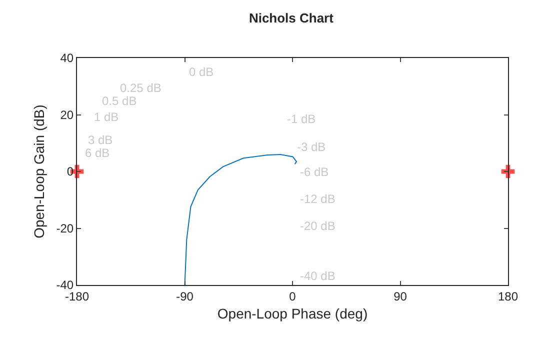 Image resolution: width=560 pixels, height=337 pixels. I want to click on x-tick-label: -90, so click(185, 296).